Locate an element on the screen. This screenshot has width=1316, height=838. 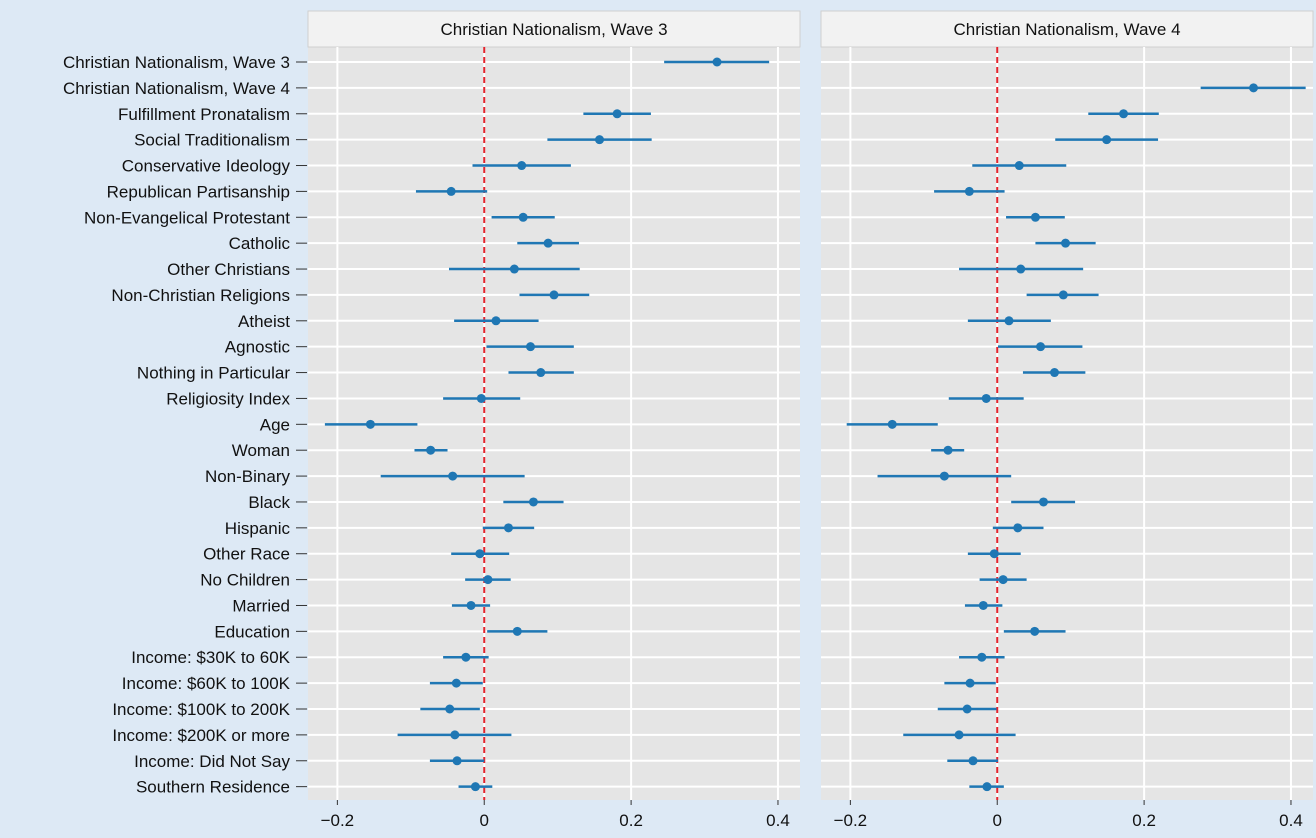
y-tick-label: Social Traditionalism is located at coordinates (212, 140).